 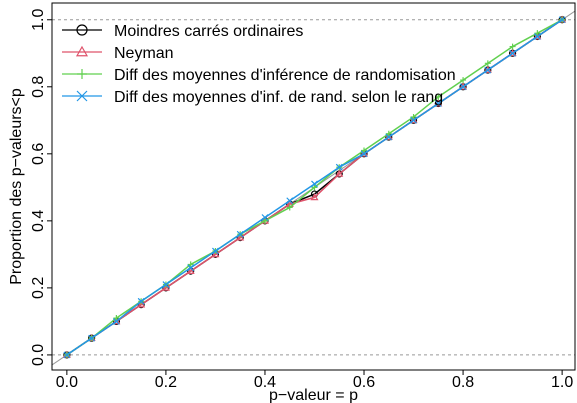 I want to click on x-axis-label: p−valeur = p, so click(x=313, y=395).